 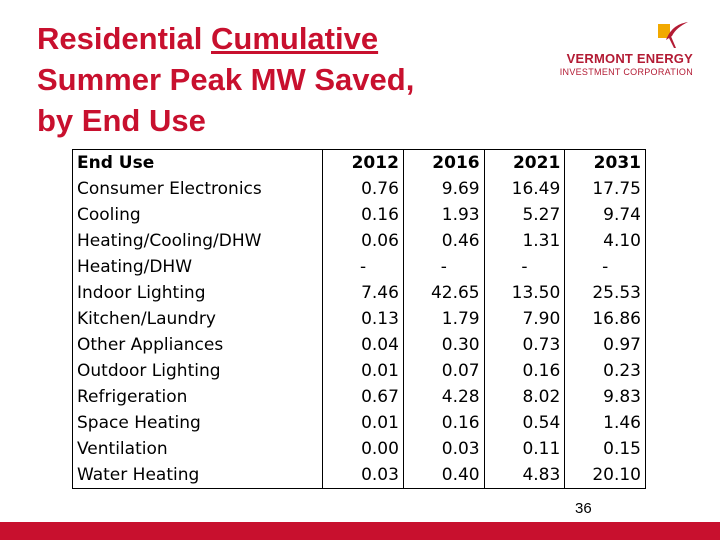 I want to click on table-row: Outdoor Lighting 0.01 0.07 0.16 0.23, so click(x=358, y=371).